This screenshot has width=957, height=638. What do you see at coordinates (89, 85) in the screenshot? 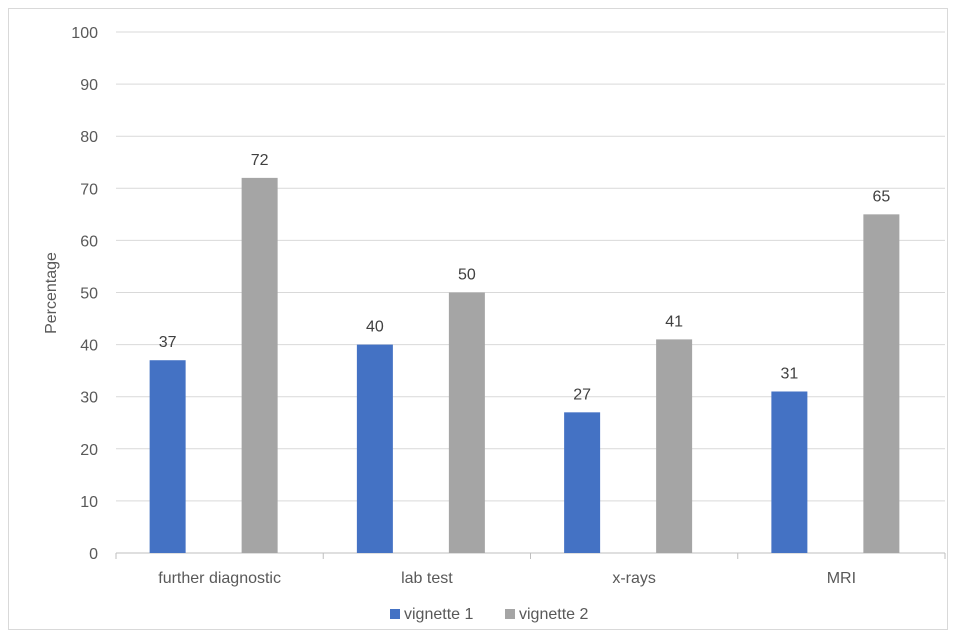
I see `y-tick-label-90: 90` at bounding box center [89, 85].